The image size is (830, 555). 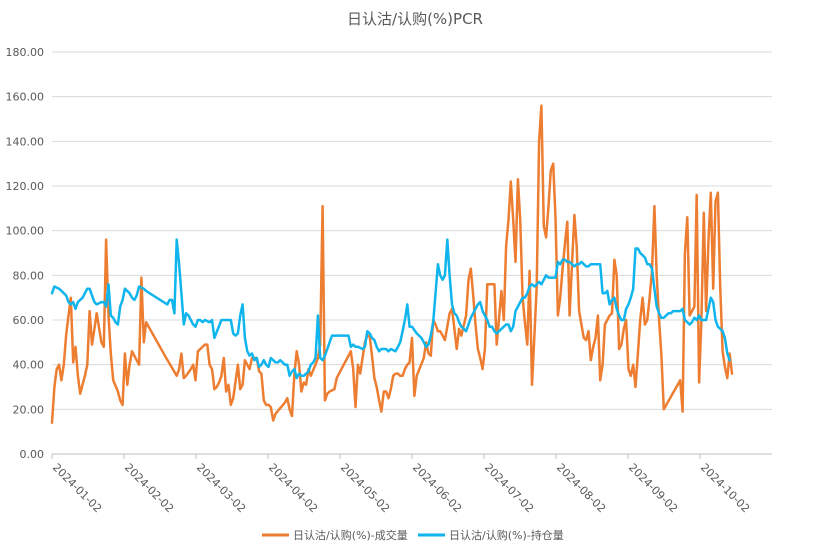 I want to click on legend-label-volume: 日认沽/认购(%)-成交量, so click(x=350, y=535).